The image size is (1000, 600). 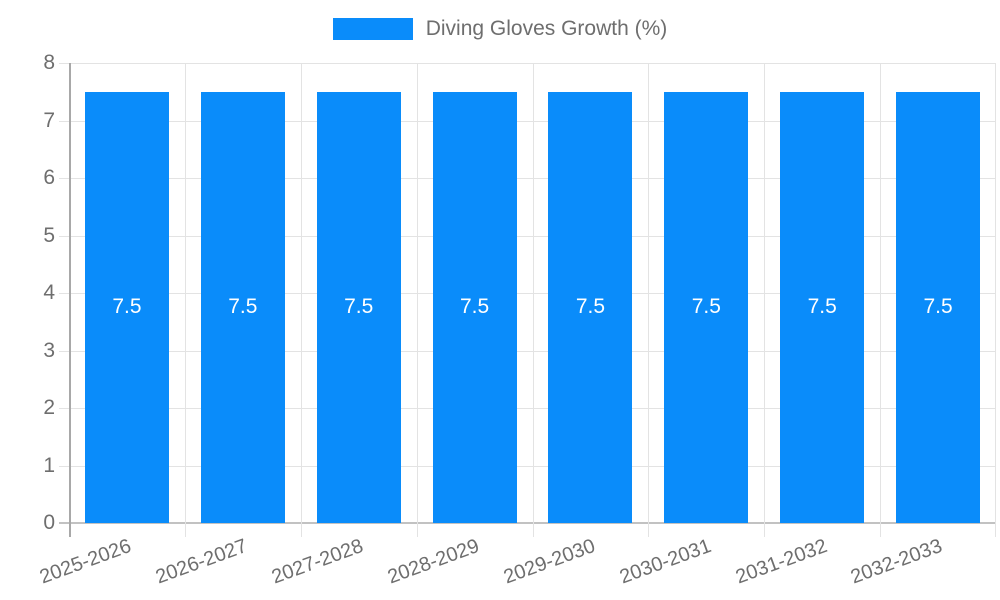 I want to click on x-tick-label: 2029-2030, so click(x=549, y=562).